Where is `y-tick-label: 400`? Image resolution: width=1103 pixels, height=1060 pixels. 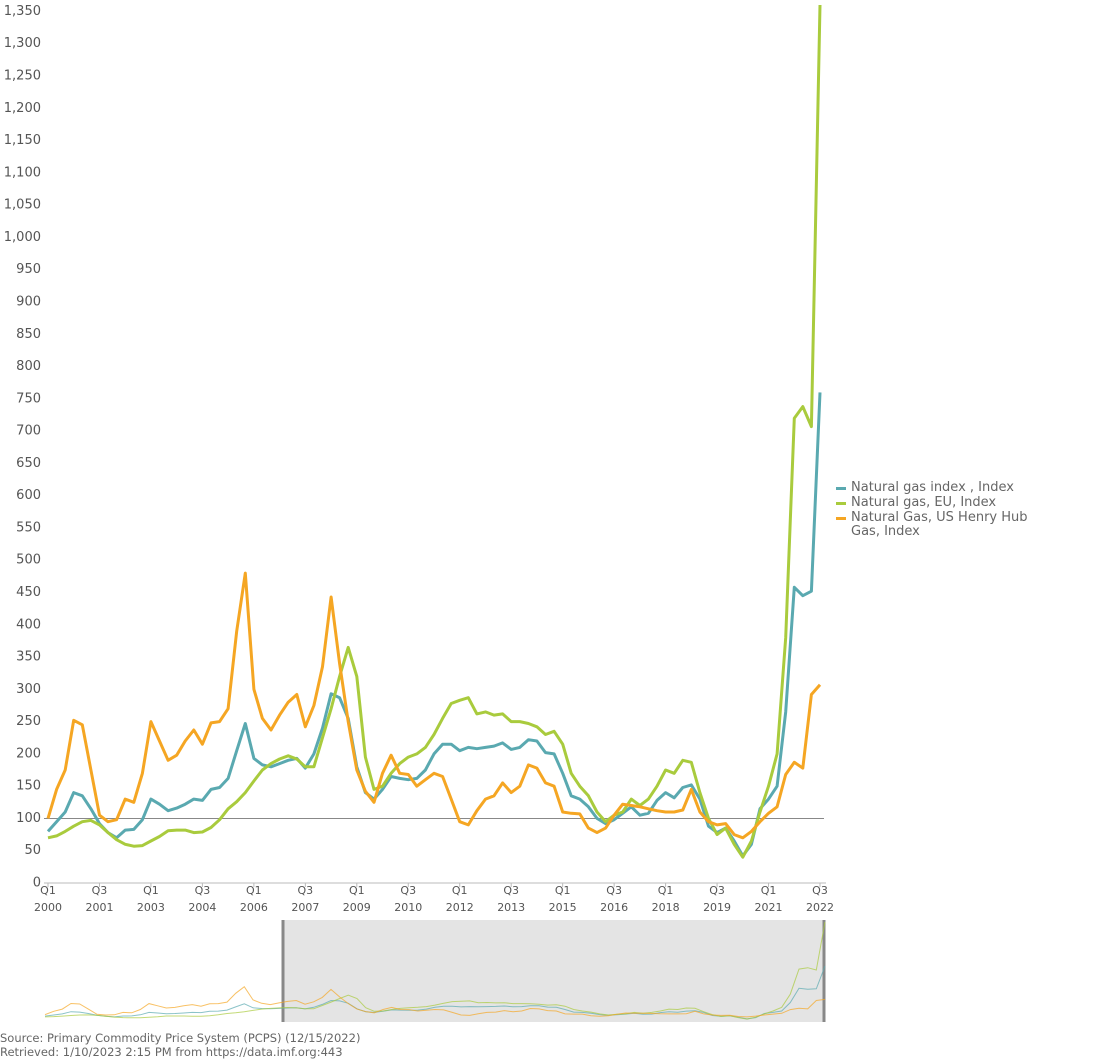 y-tick-label: 400 is located at coordinates (28, 624).